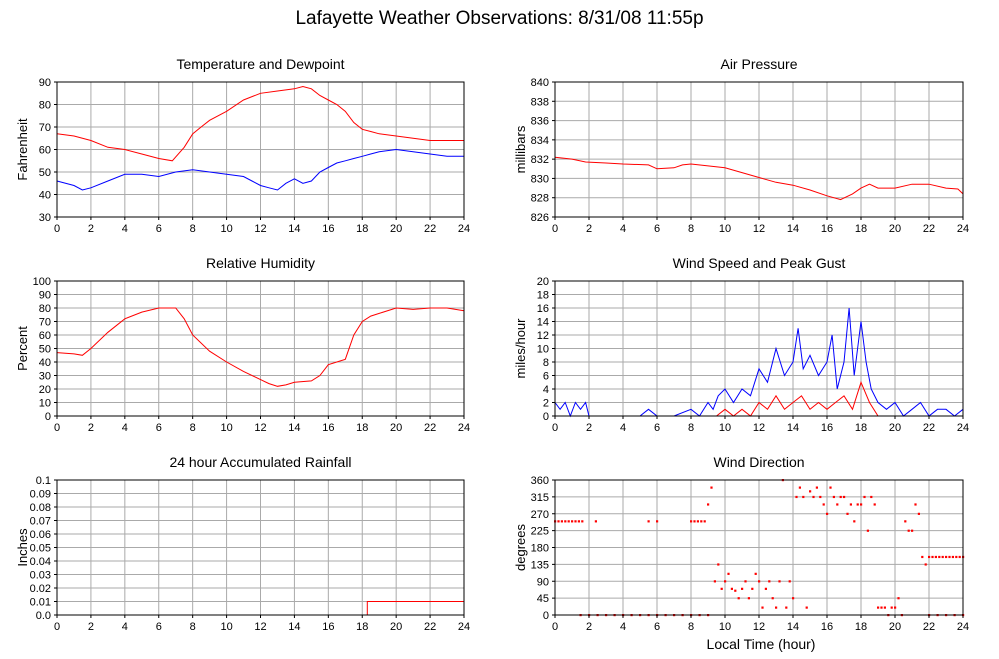  Describe the element at coordinates (540, 83) in the screenshot. I see `y-tick-label: 840` at that location.